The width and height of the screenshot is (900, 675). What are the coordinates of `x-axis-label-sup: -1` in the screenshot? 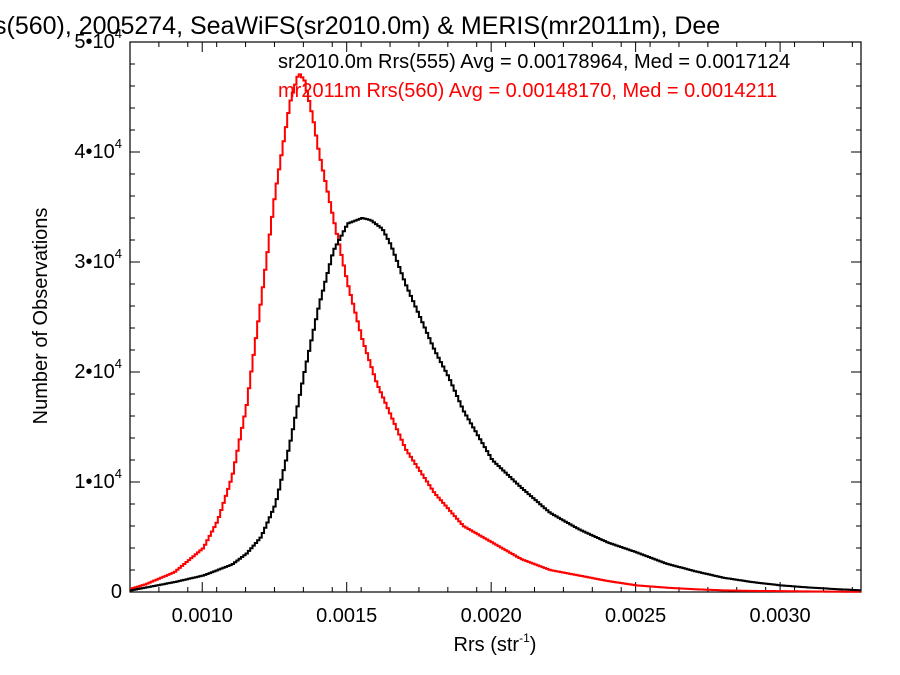 It's located at (524, 638).